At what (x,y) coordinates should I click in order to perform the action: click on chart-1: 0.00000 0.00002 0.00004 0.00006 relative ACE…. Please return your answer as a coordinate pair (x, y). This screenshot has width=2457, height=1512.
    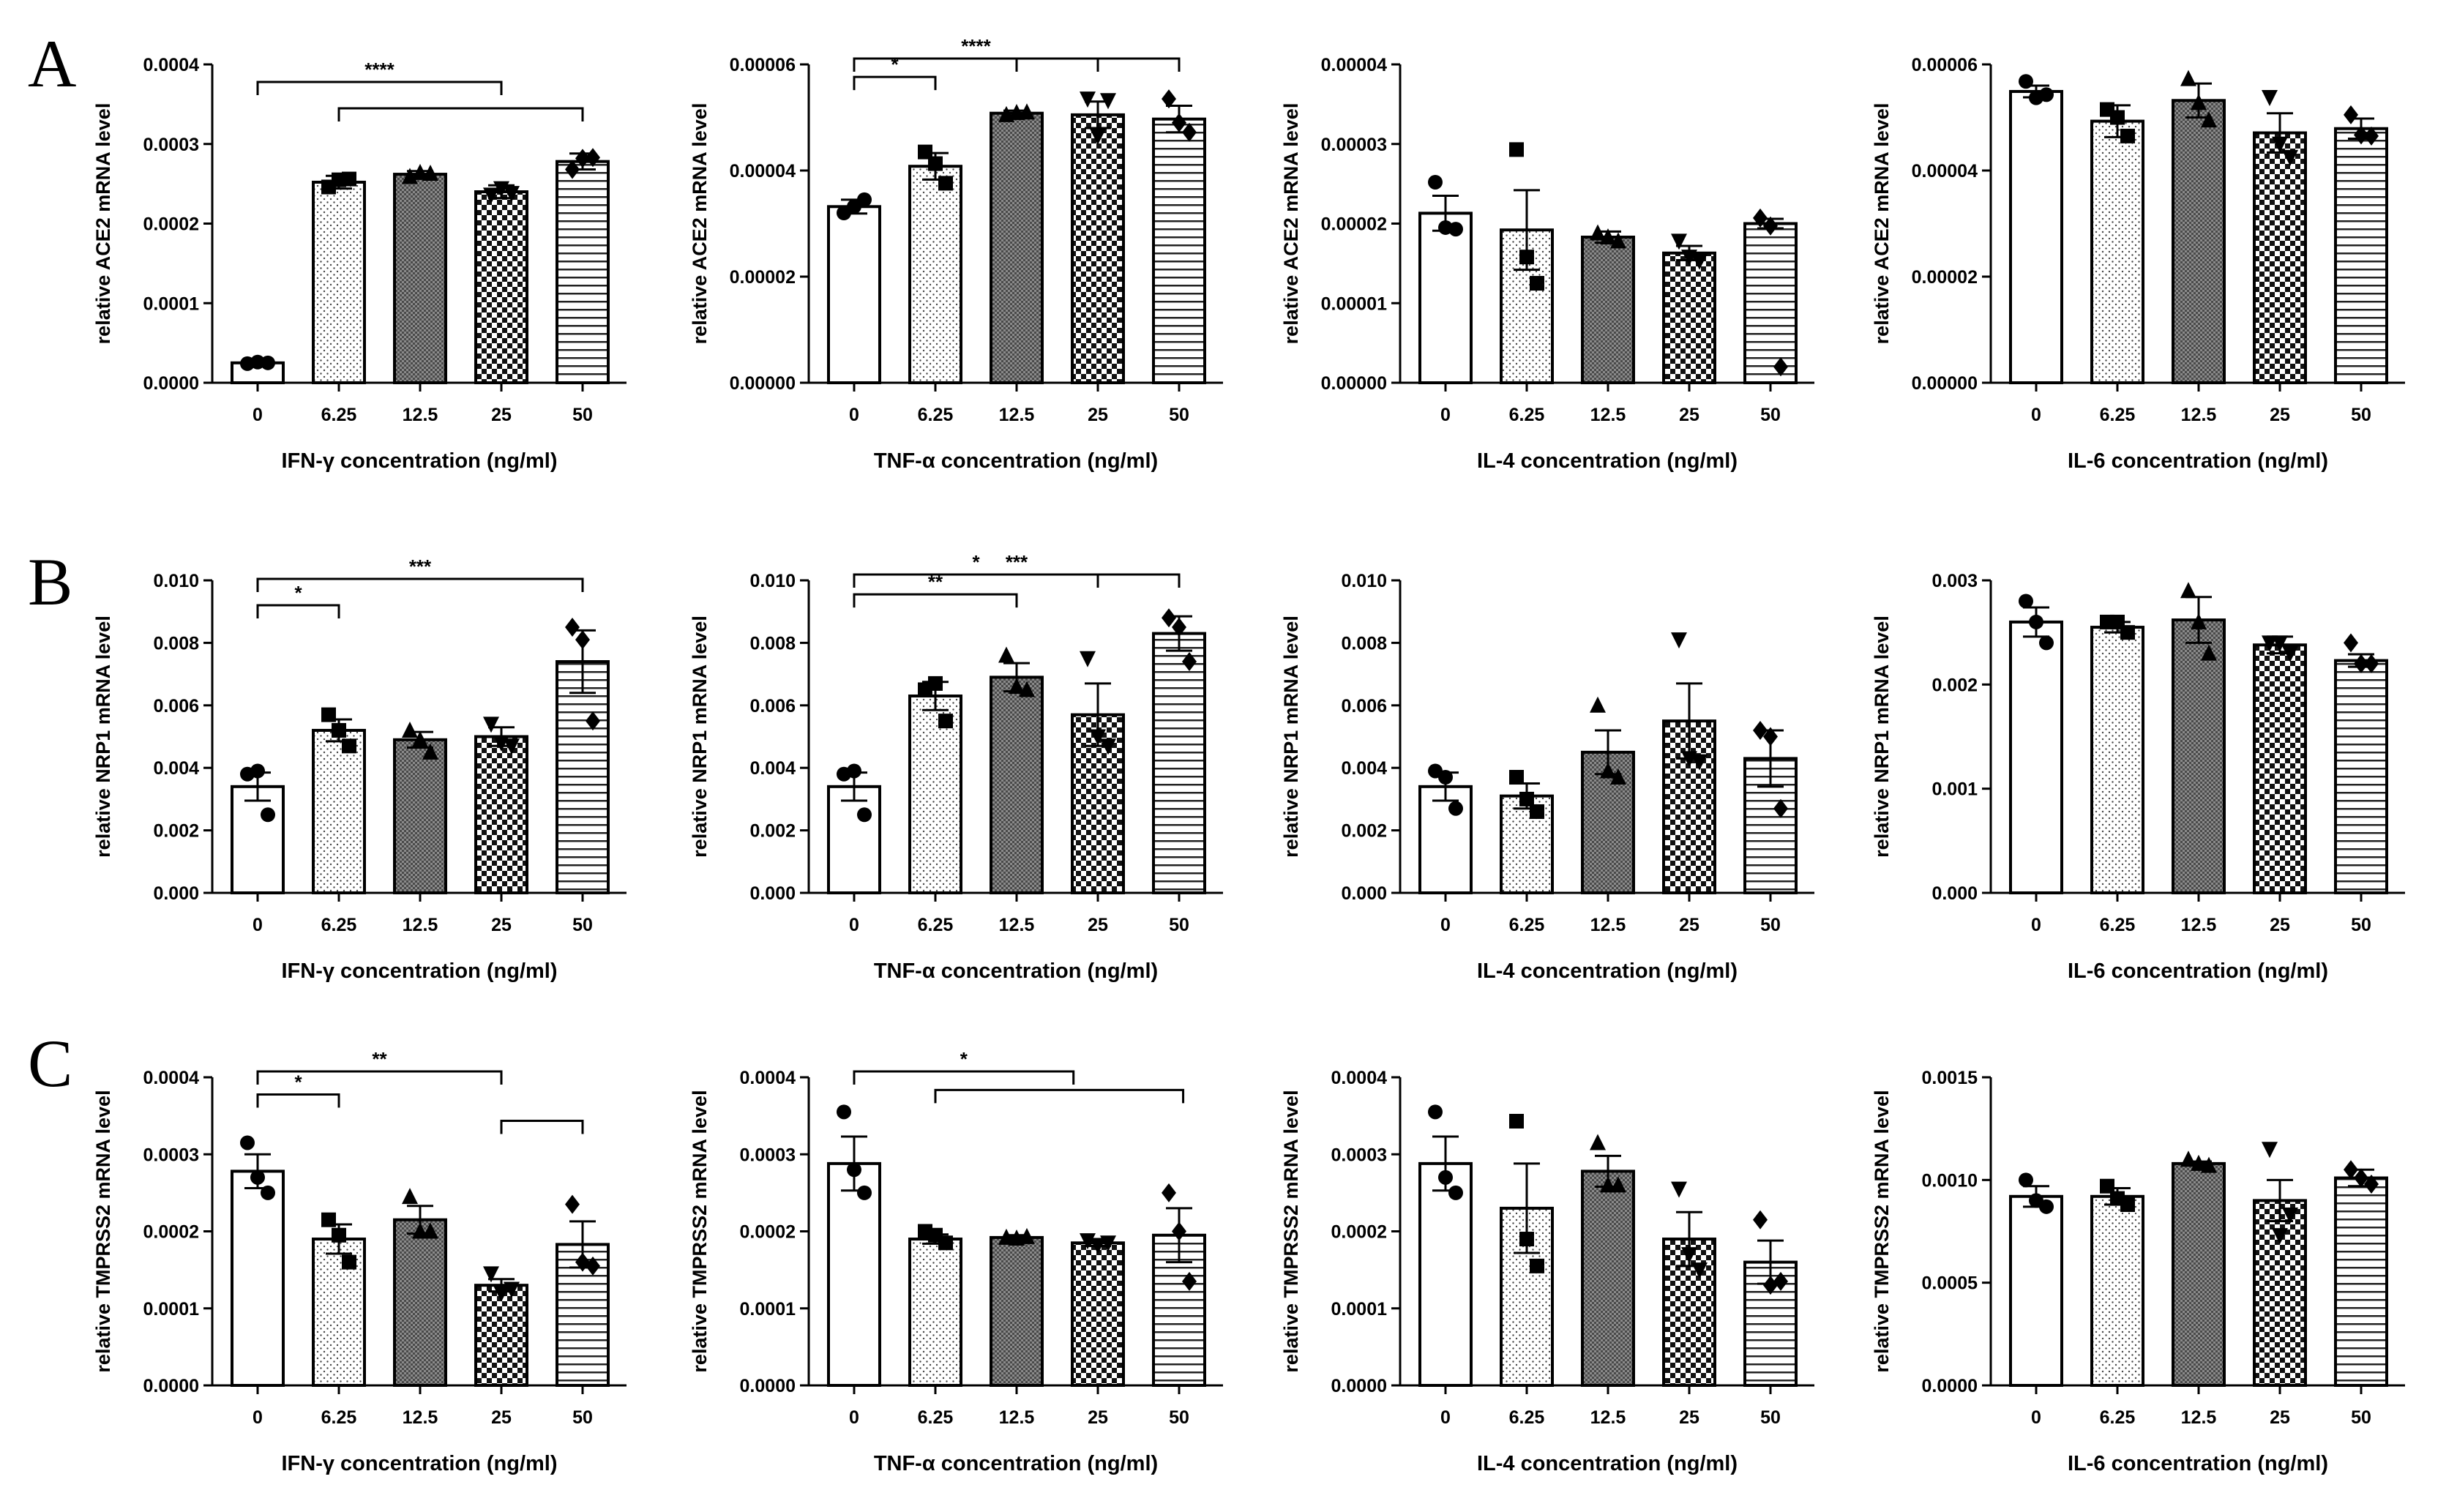
    Looking at the image, I should click on (956, 254).